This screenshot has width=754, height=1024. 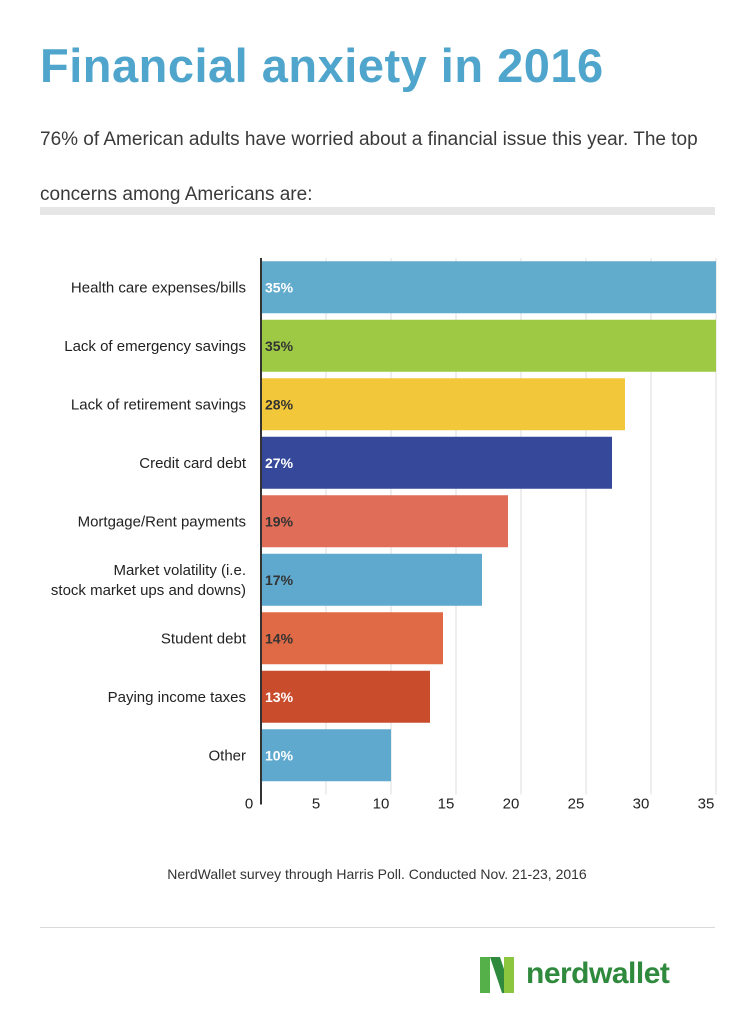 What do you see at coordinates (641, 804) in the screenshot?
I see `x-tick-label: 30` at bounding box center [641, 804].